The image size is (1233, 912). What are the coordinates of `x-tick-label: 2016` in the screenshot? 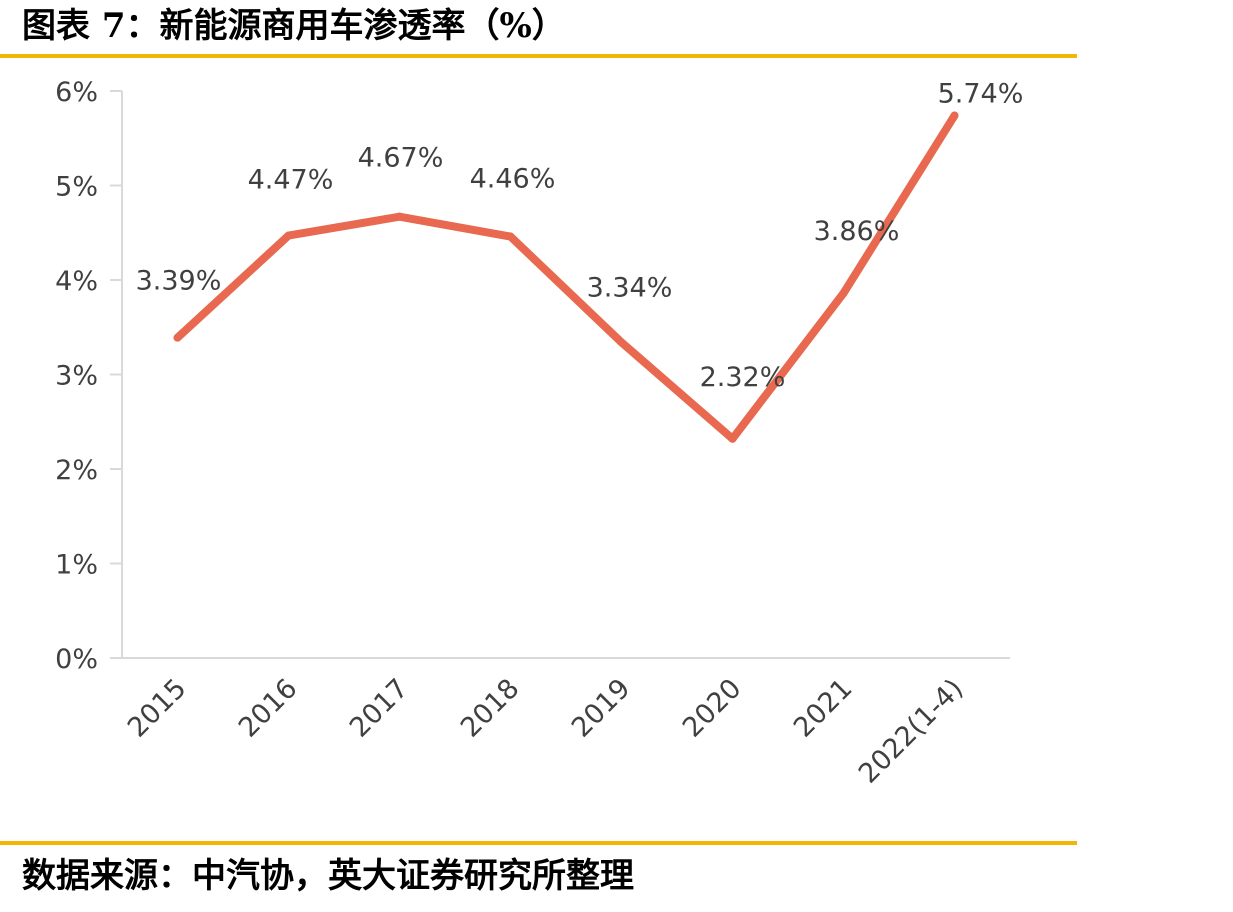 It's located at (268, 708).